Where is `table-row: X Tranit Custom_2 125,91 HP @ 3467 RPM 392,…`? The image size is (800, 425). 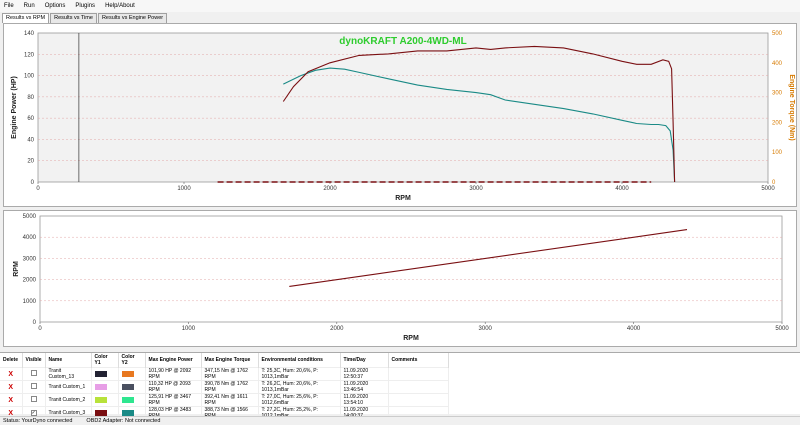
table-row: X Tranit Custom_2 125,91 HP @ 3467 RPM 392,… is located at coordinates (224, 400).